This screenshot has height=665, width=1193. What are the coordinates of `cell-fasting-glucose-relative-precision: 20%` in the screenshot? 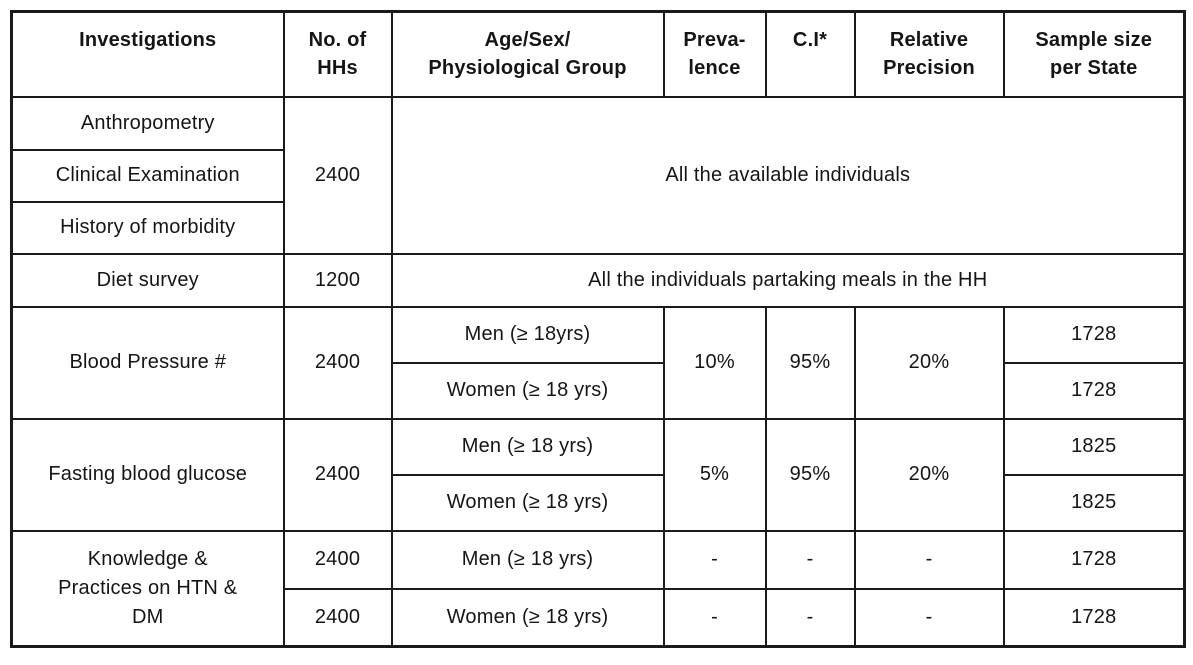 It's located at (929, 474).